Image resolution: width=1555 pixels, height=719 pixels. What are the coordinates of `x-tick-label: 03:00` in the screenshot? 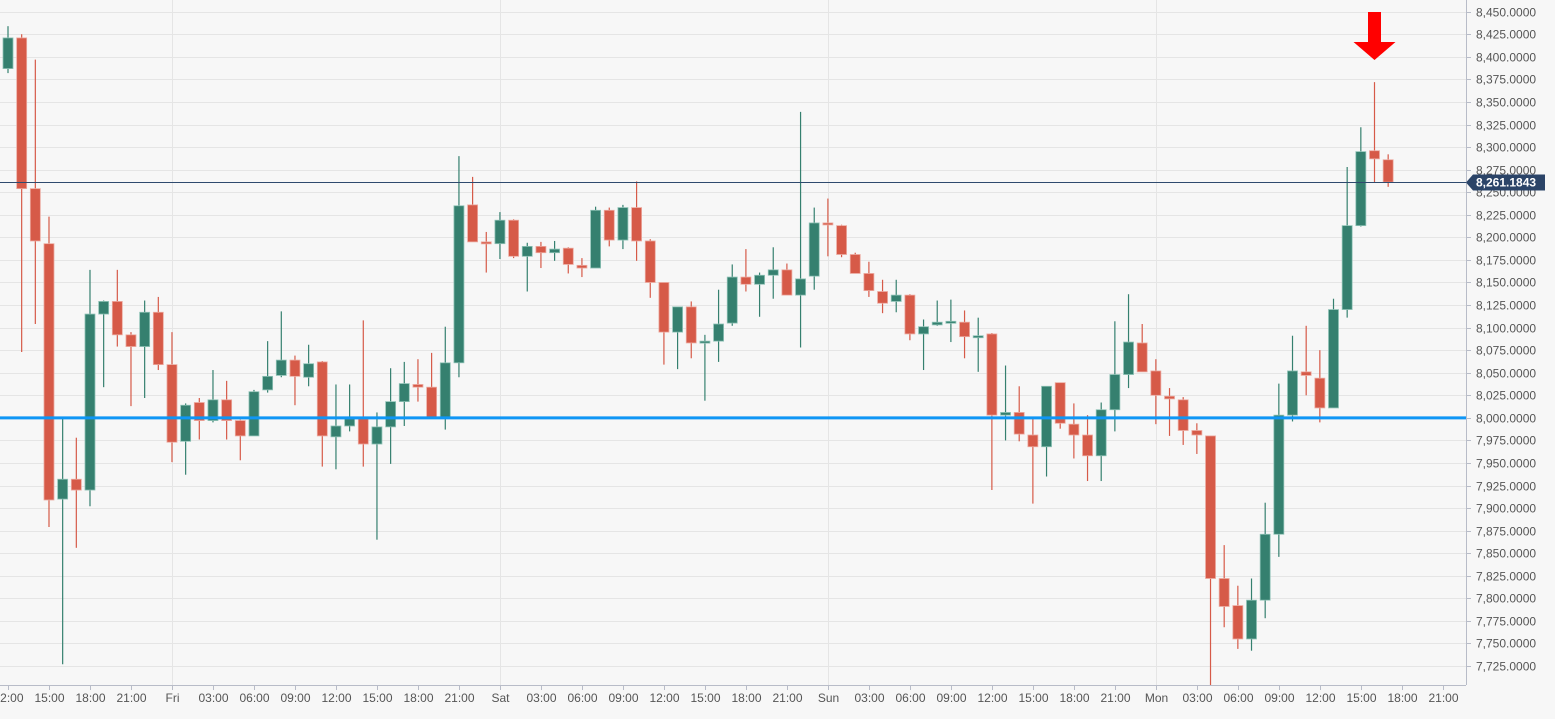 It's located at (869, 698).